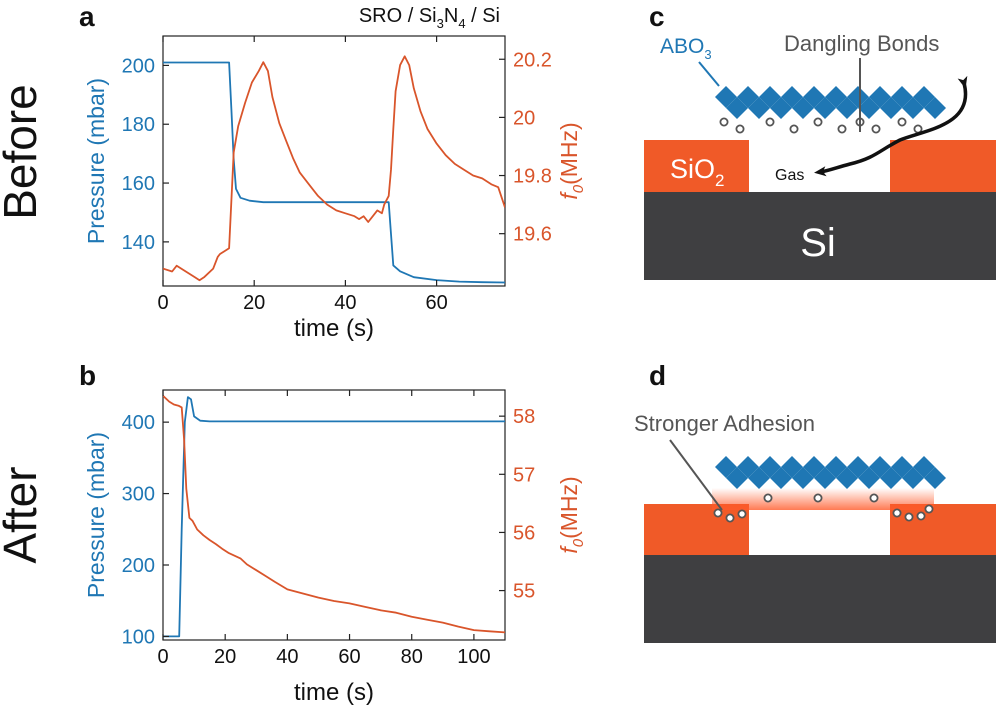  I want to click on stronger-adhesion-label: Stronger Adhesion, so click(724, 423).